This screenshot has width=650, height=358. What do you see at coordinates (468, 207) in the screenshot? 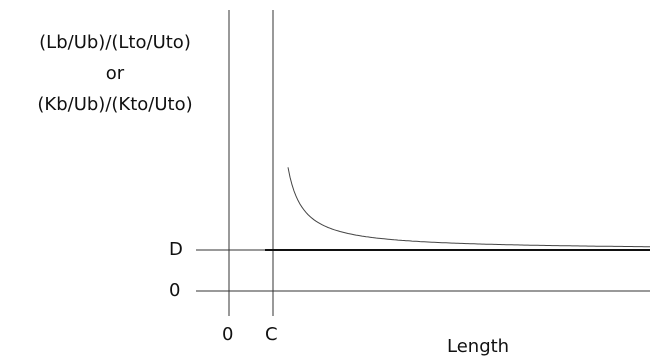
I see `decay-curve` at bounding box center [468, 207].